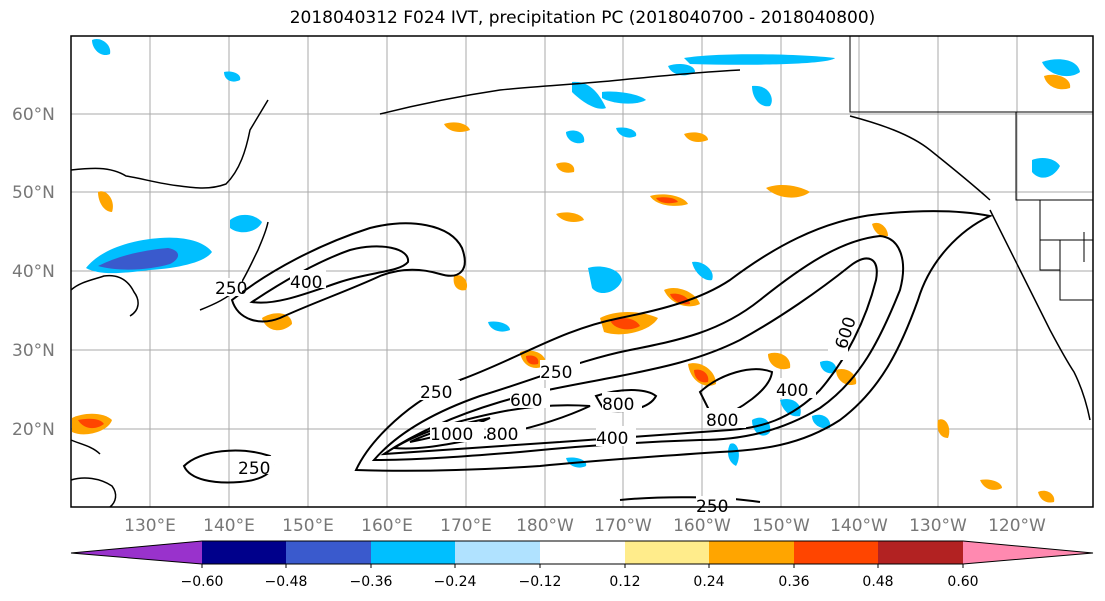  Describe the element at coordinates (136, 552) in the screenshot. I see `colorbar-min-extension` at that location.